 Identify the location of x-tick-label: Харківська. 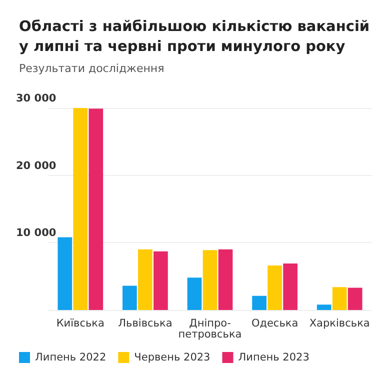
(339, 324).